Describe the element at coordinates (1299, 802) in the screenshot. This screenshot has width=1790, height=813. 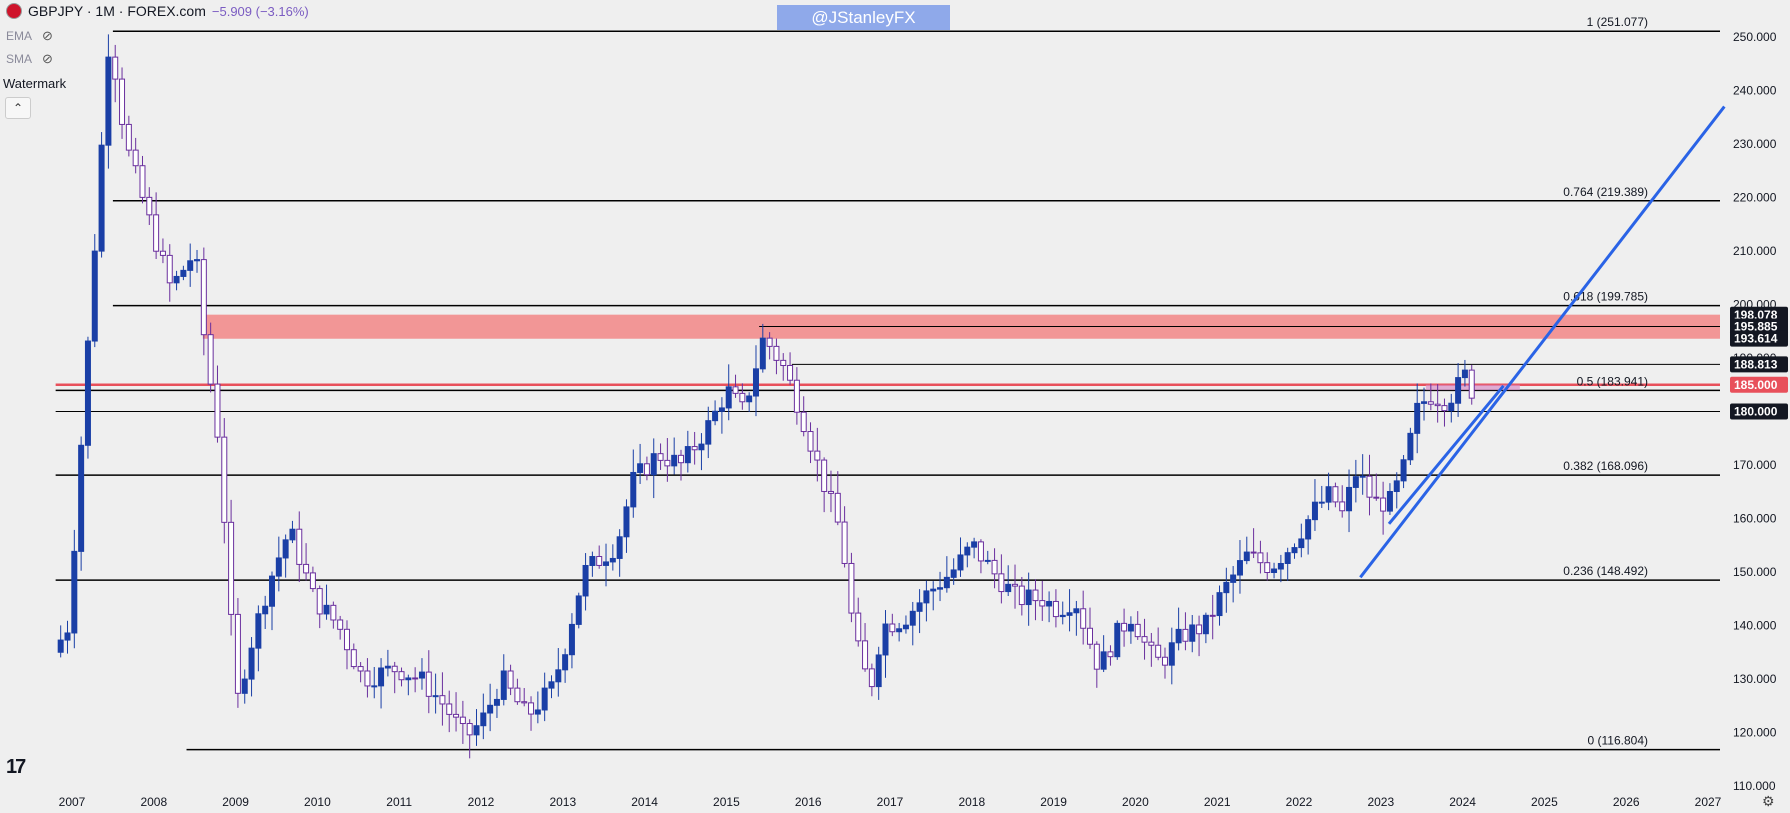
I see `x-axis-tick-label: 2022` at that location.